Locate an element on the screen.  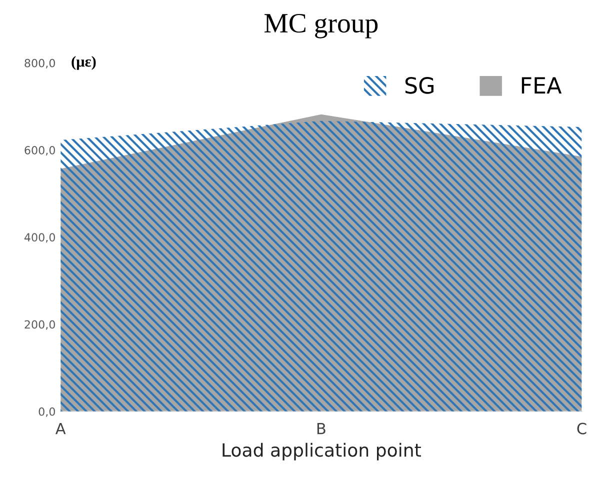
legend-label: SG is located at coordinates (419, 85).